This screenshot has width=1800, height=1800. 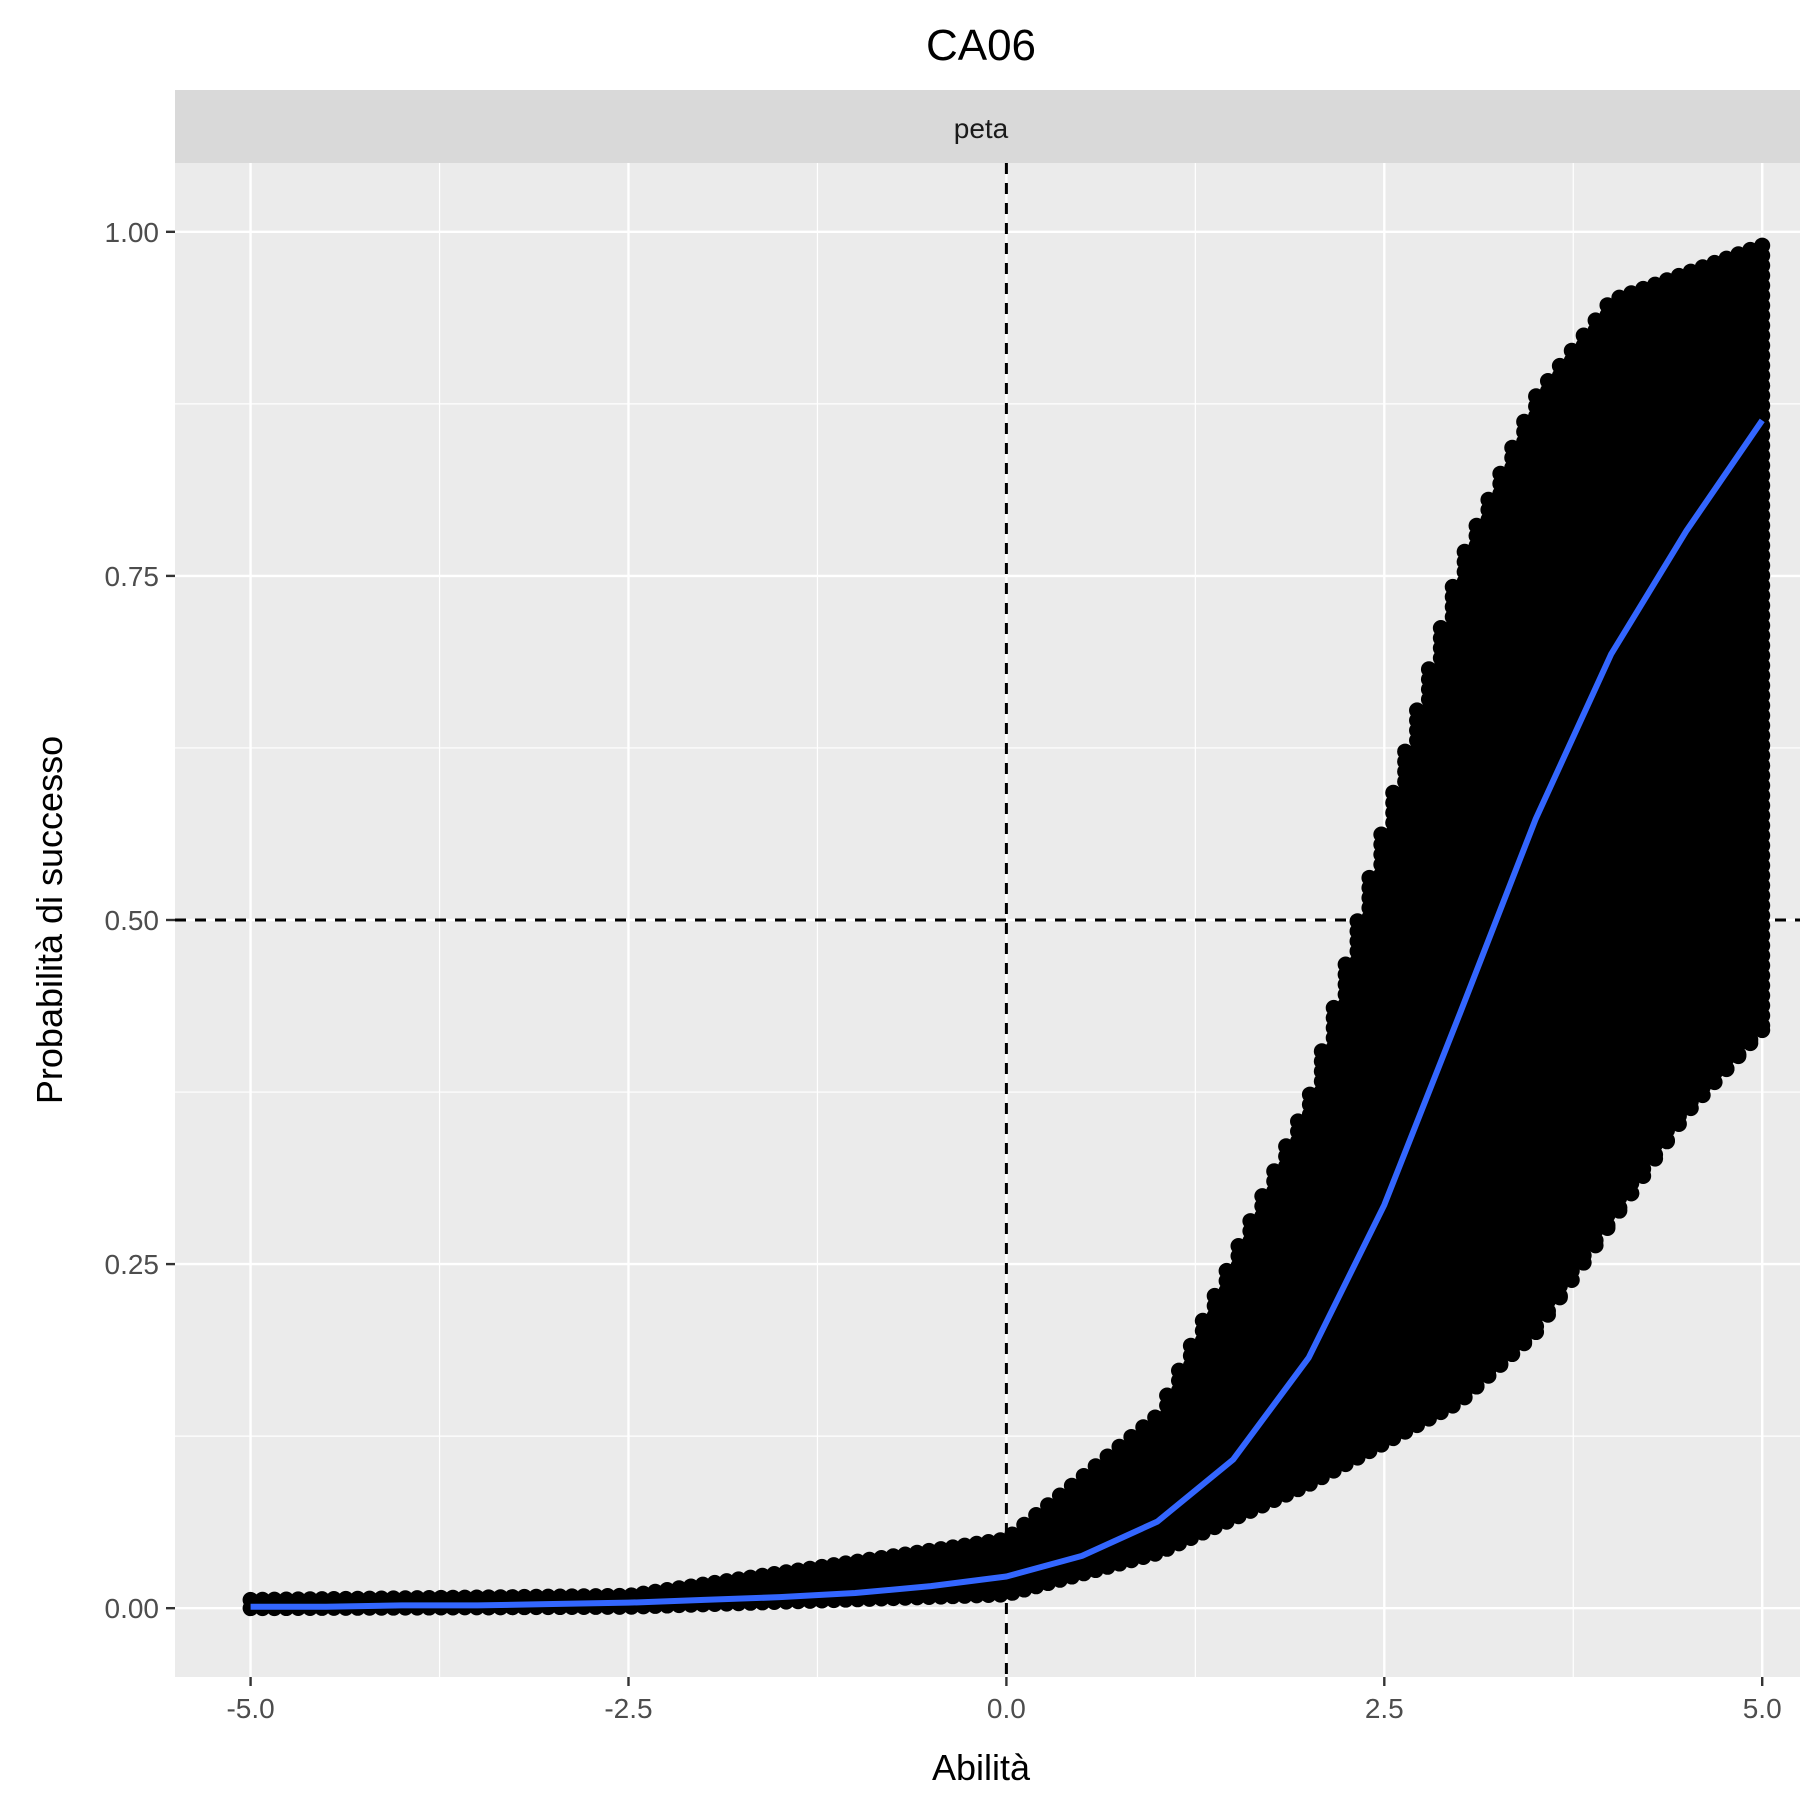 I want to click on y-tick-label: 1.00, so click(x=132, y=232).